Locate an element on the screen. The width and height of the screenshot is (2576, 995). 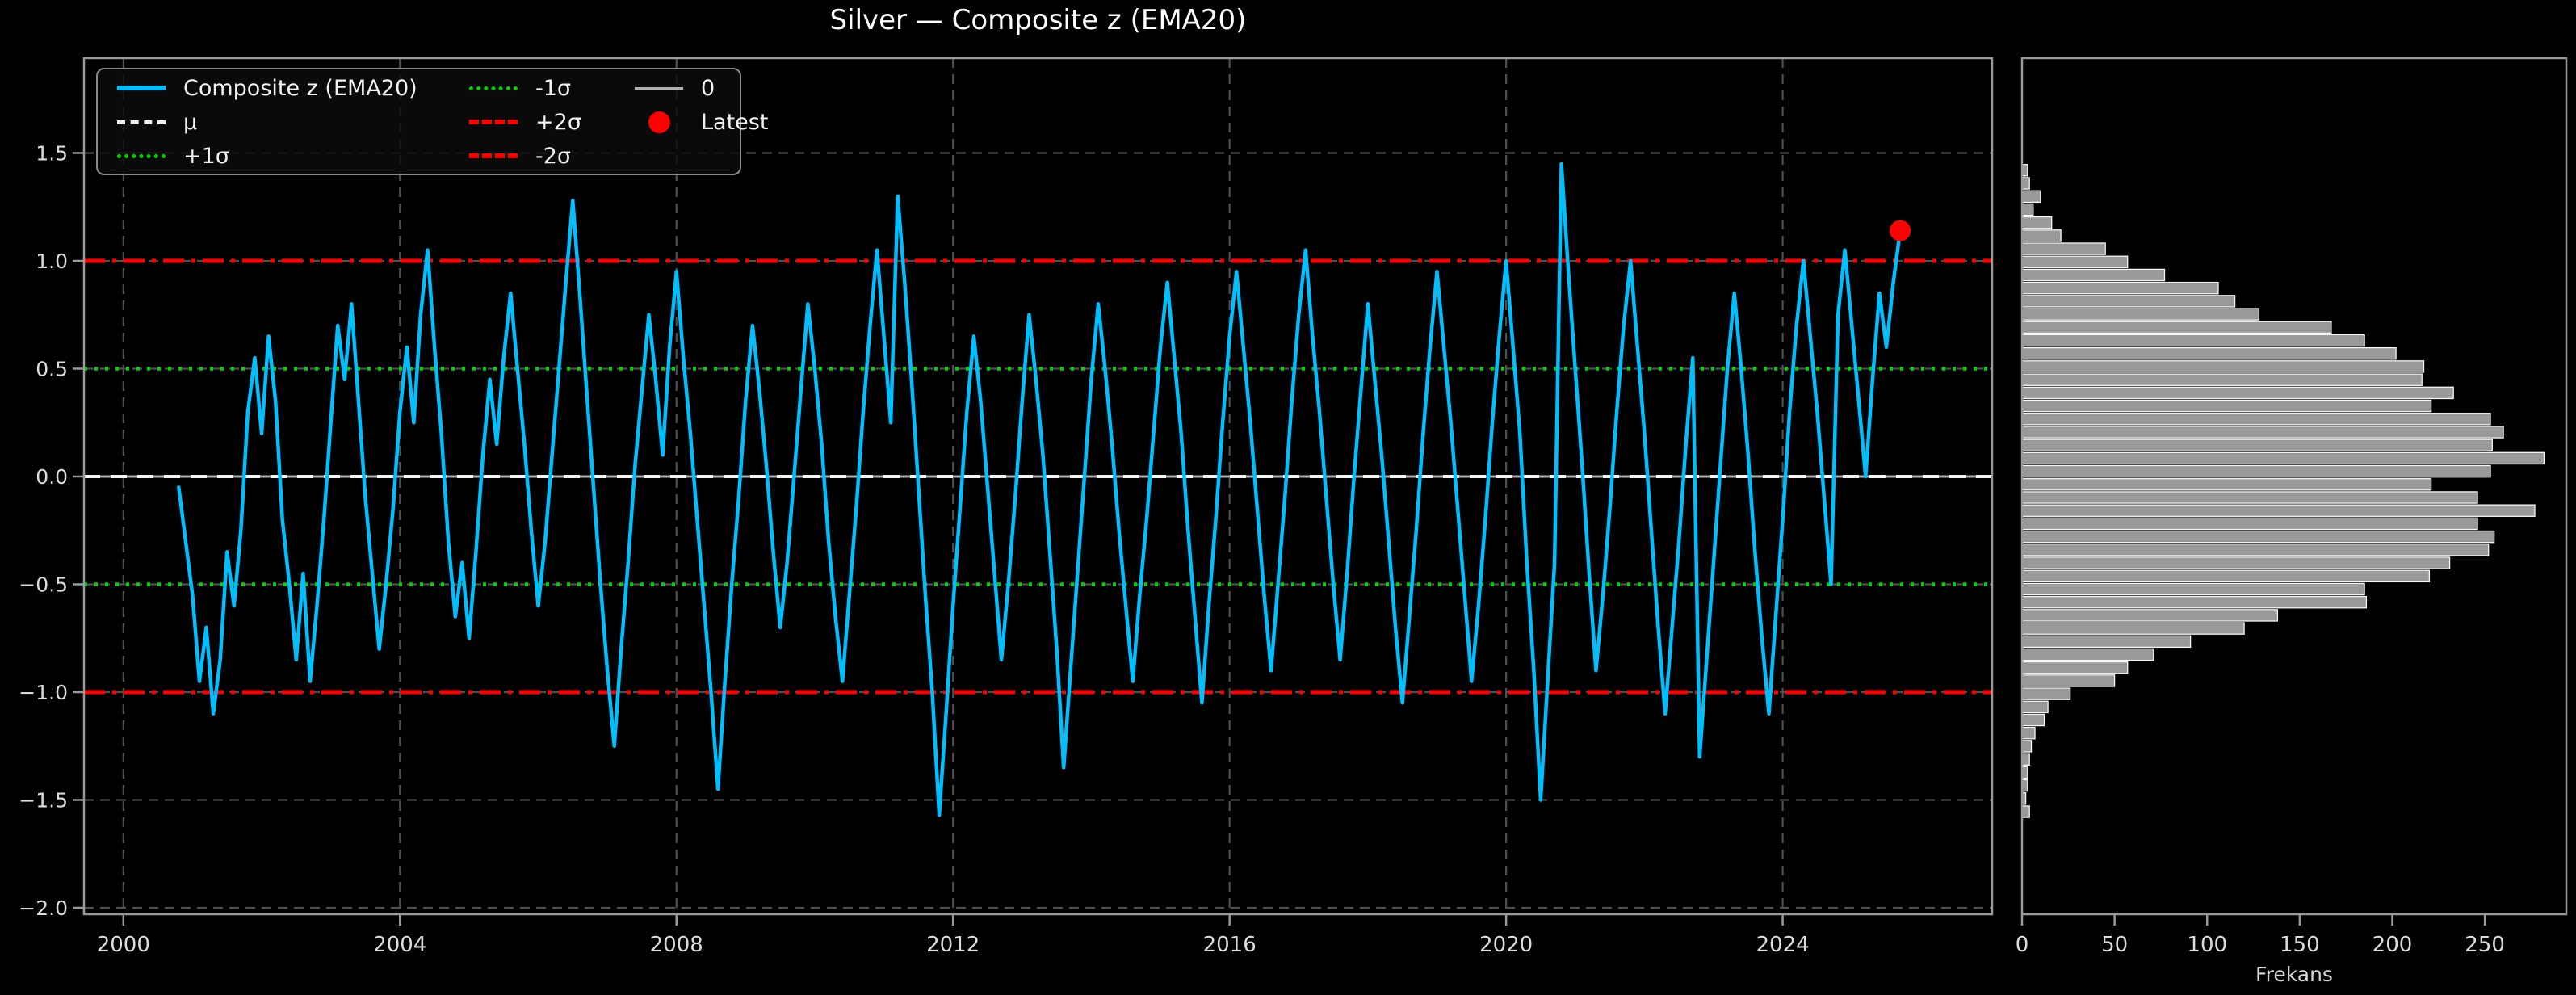
legend-label-latest: Latest is located at coordinates (735, 122).